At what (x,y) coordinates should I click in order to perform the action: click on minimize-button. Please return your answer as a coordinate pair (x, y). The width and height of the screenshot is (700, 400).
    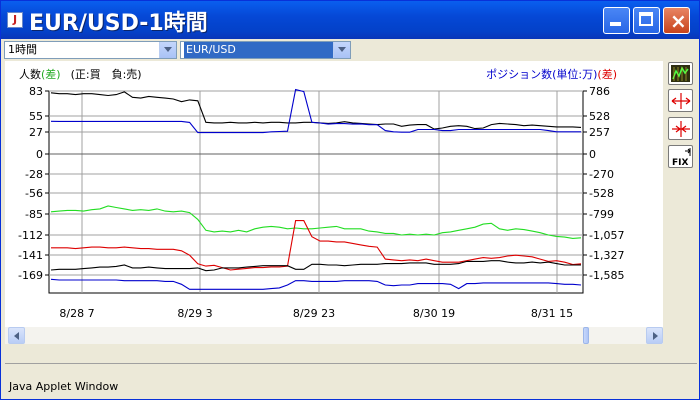
    Looking at the image, I should click on (616, 20).